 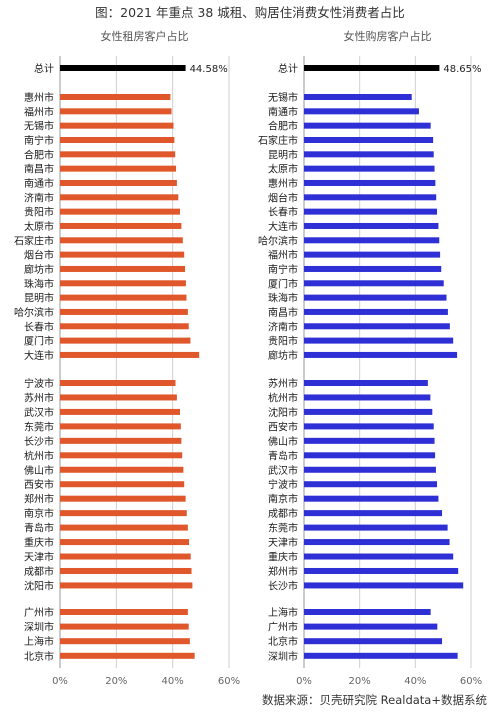 I want to click on category-label-buy-0-2: 合肥市, so click(x=283, y=126).